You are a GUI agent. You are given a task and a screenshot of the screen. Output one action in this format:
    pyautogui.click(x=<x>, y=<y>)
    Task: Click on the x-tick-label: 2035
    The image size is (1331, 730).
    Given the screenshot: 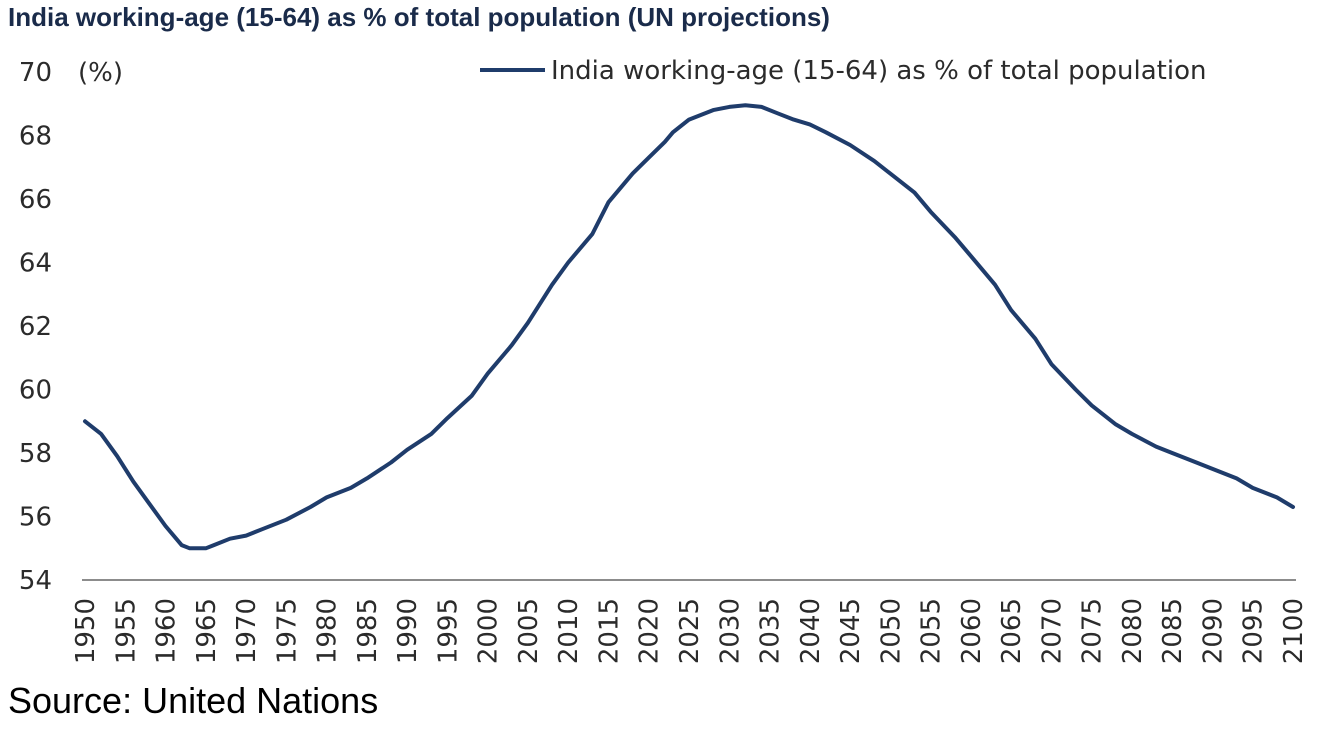 What is the action you would take?
    pyautogui.click(x=771, y=631)
    